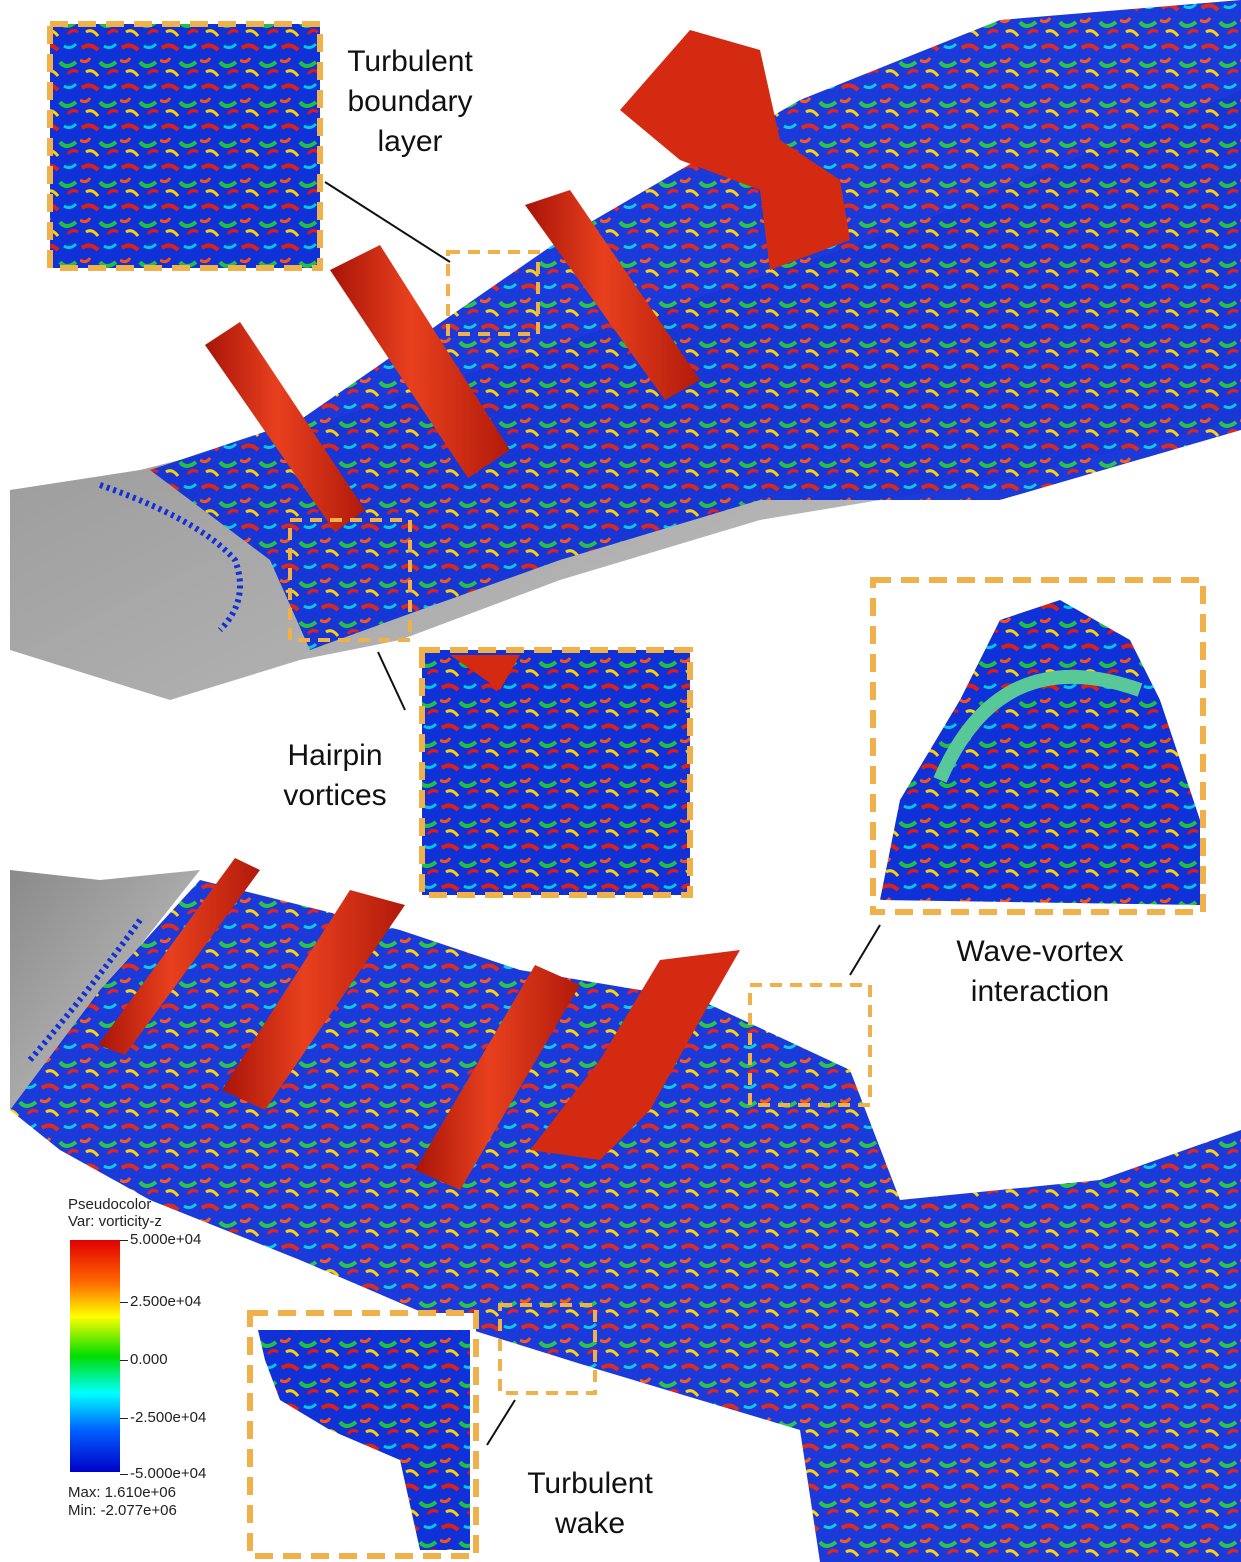 The image size is (1241, 1562). I want to click on colorbar-tick: -5.000e+04, so click(163, 1474).